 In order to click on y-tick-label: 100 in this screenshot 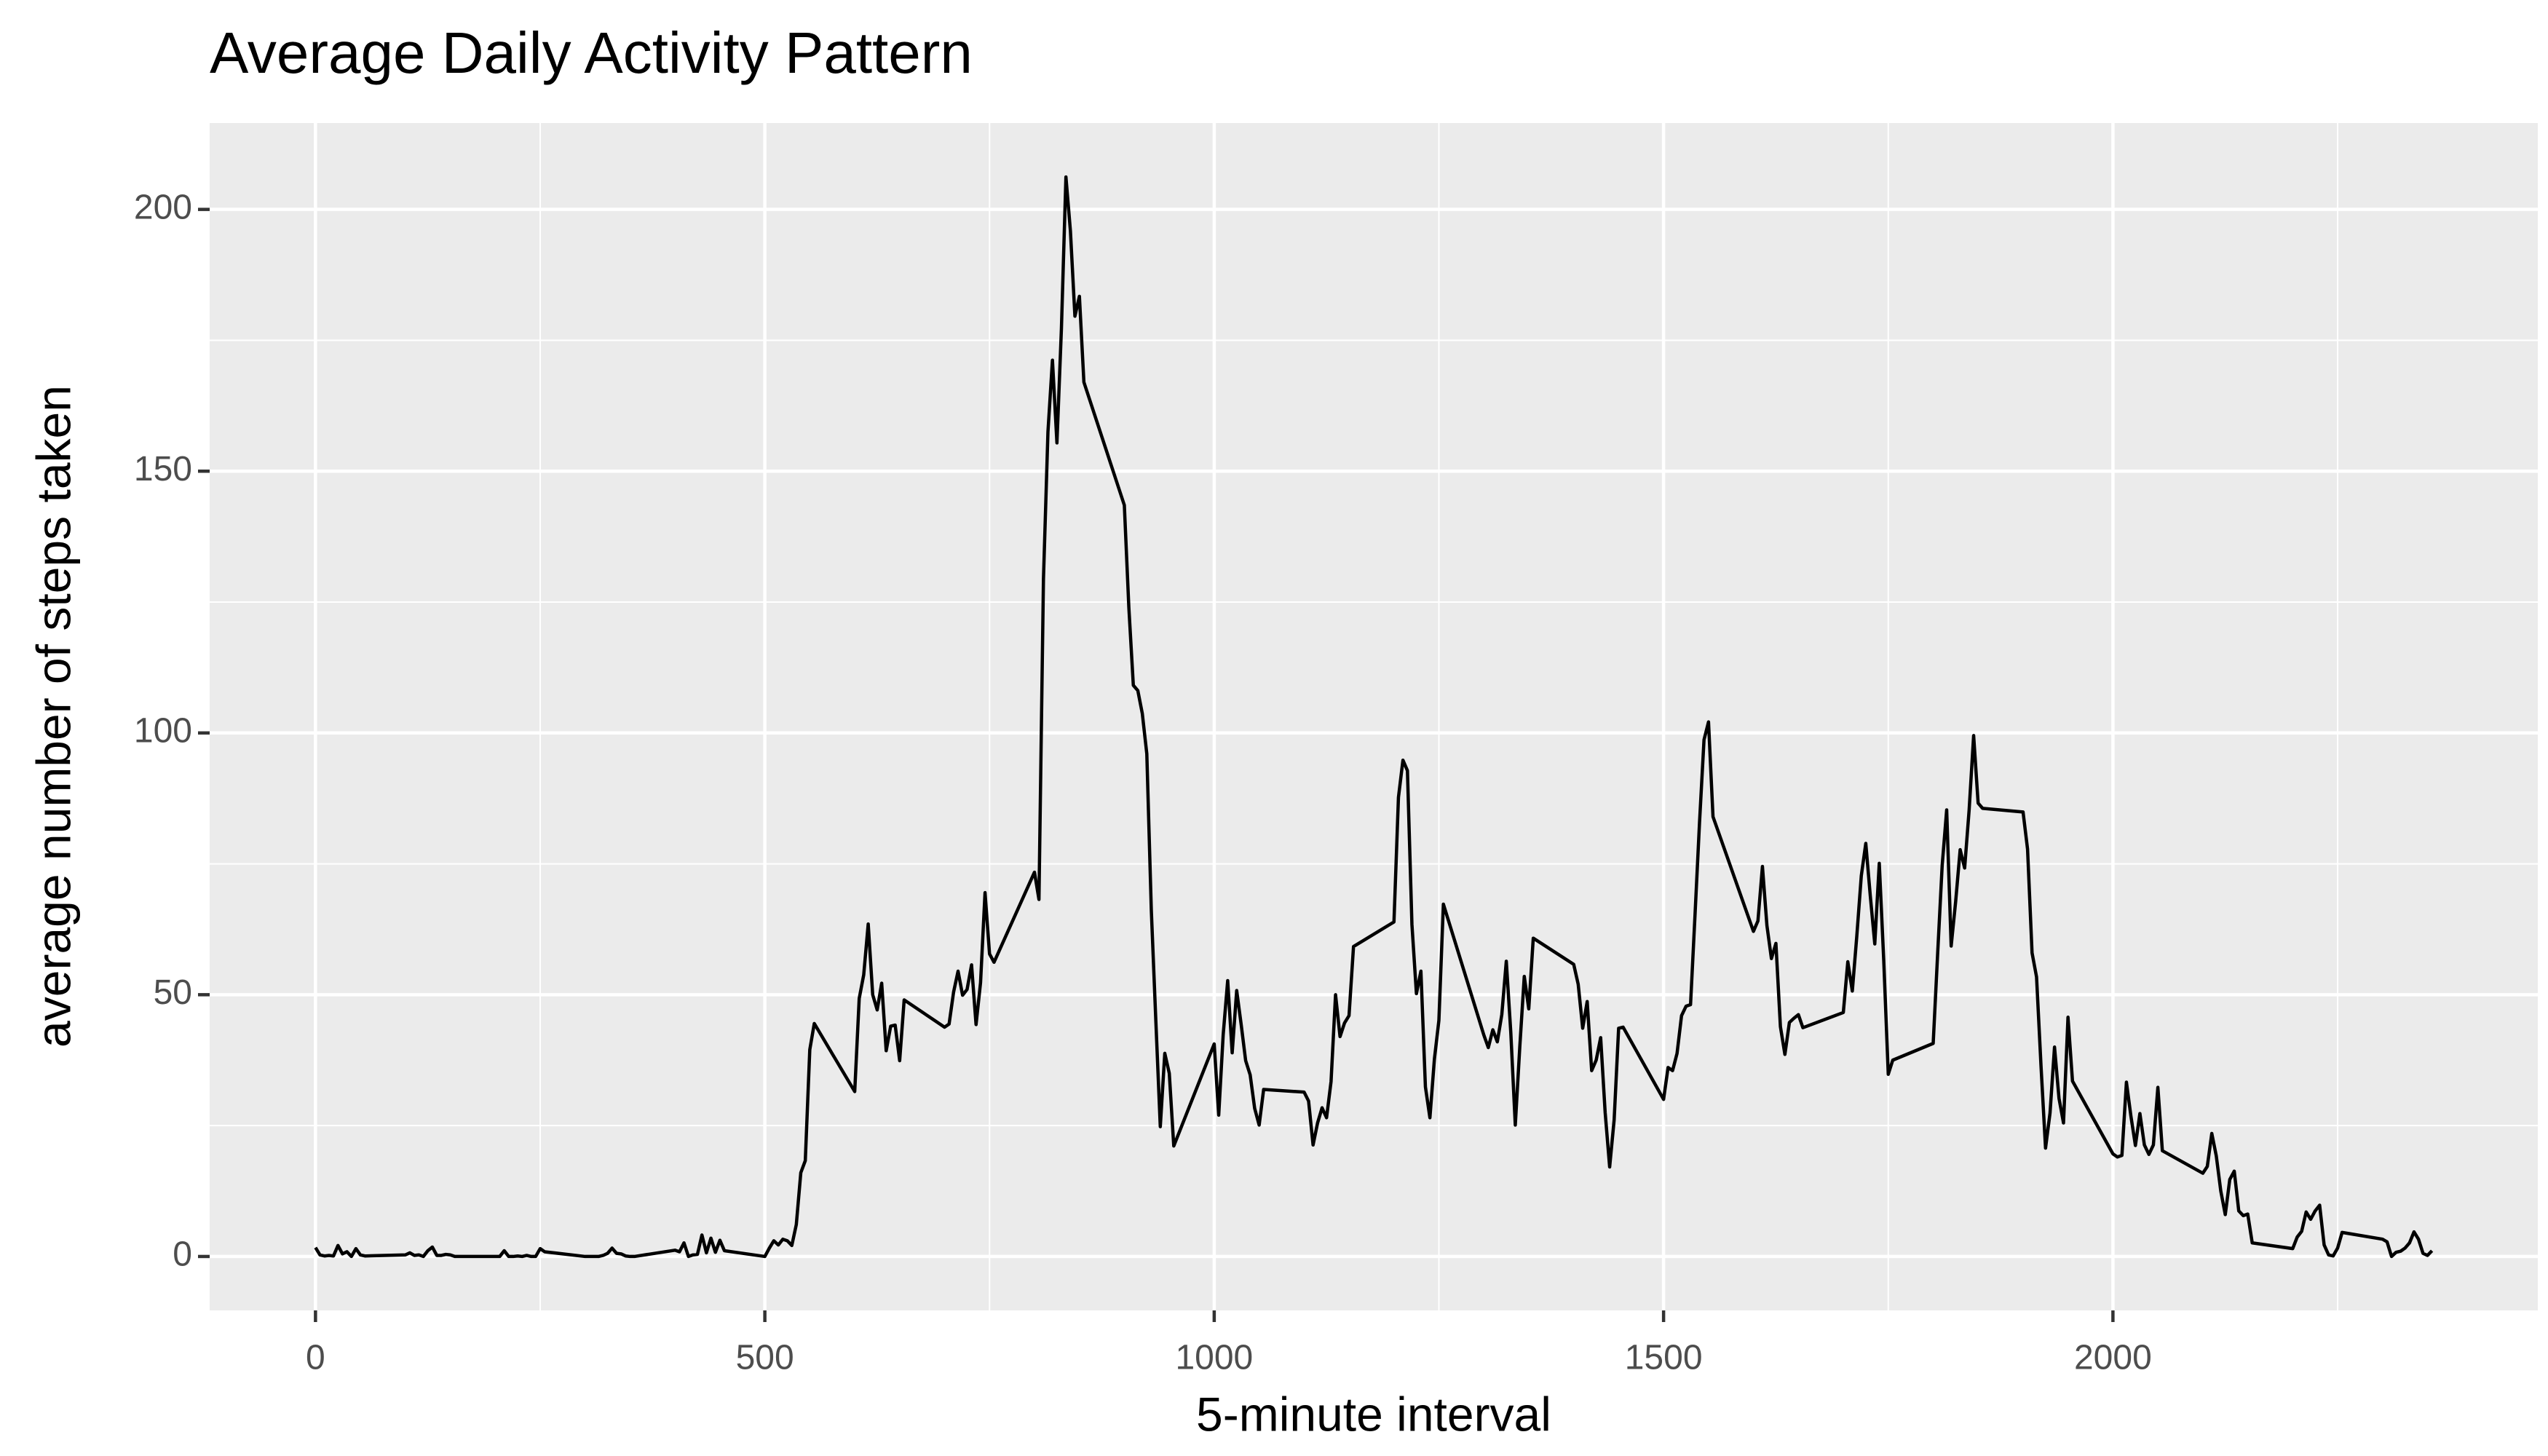, I will do `click(163, 730)`.